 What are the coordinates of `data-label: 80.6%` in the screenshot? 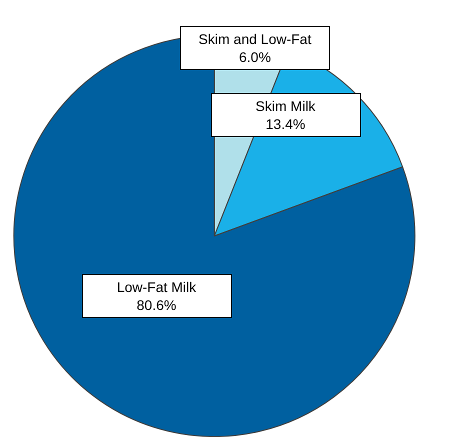 It's located at (156, 305).